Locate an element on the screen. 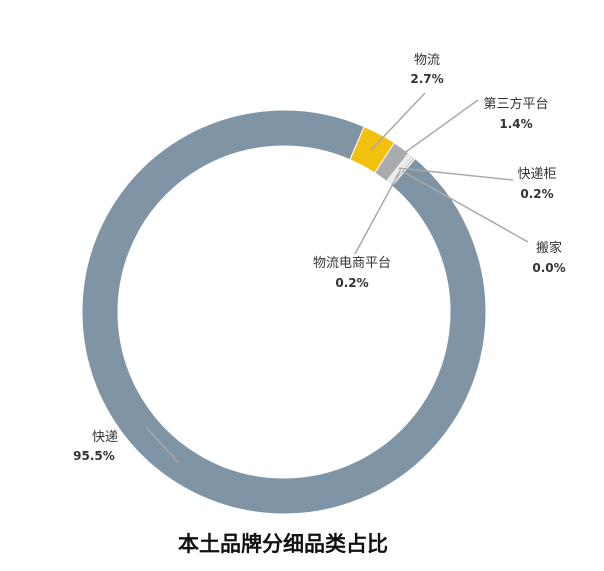 This screenshot has width=604, height=571. slice-name-label: 快递柜 is located at coordinates (536, 174).